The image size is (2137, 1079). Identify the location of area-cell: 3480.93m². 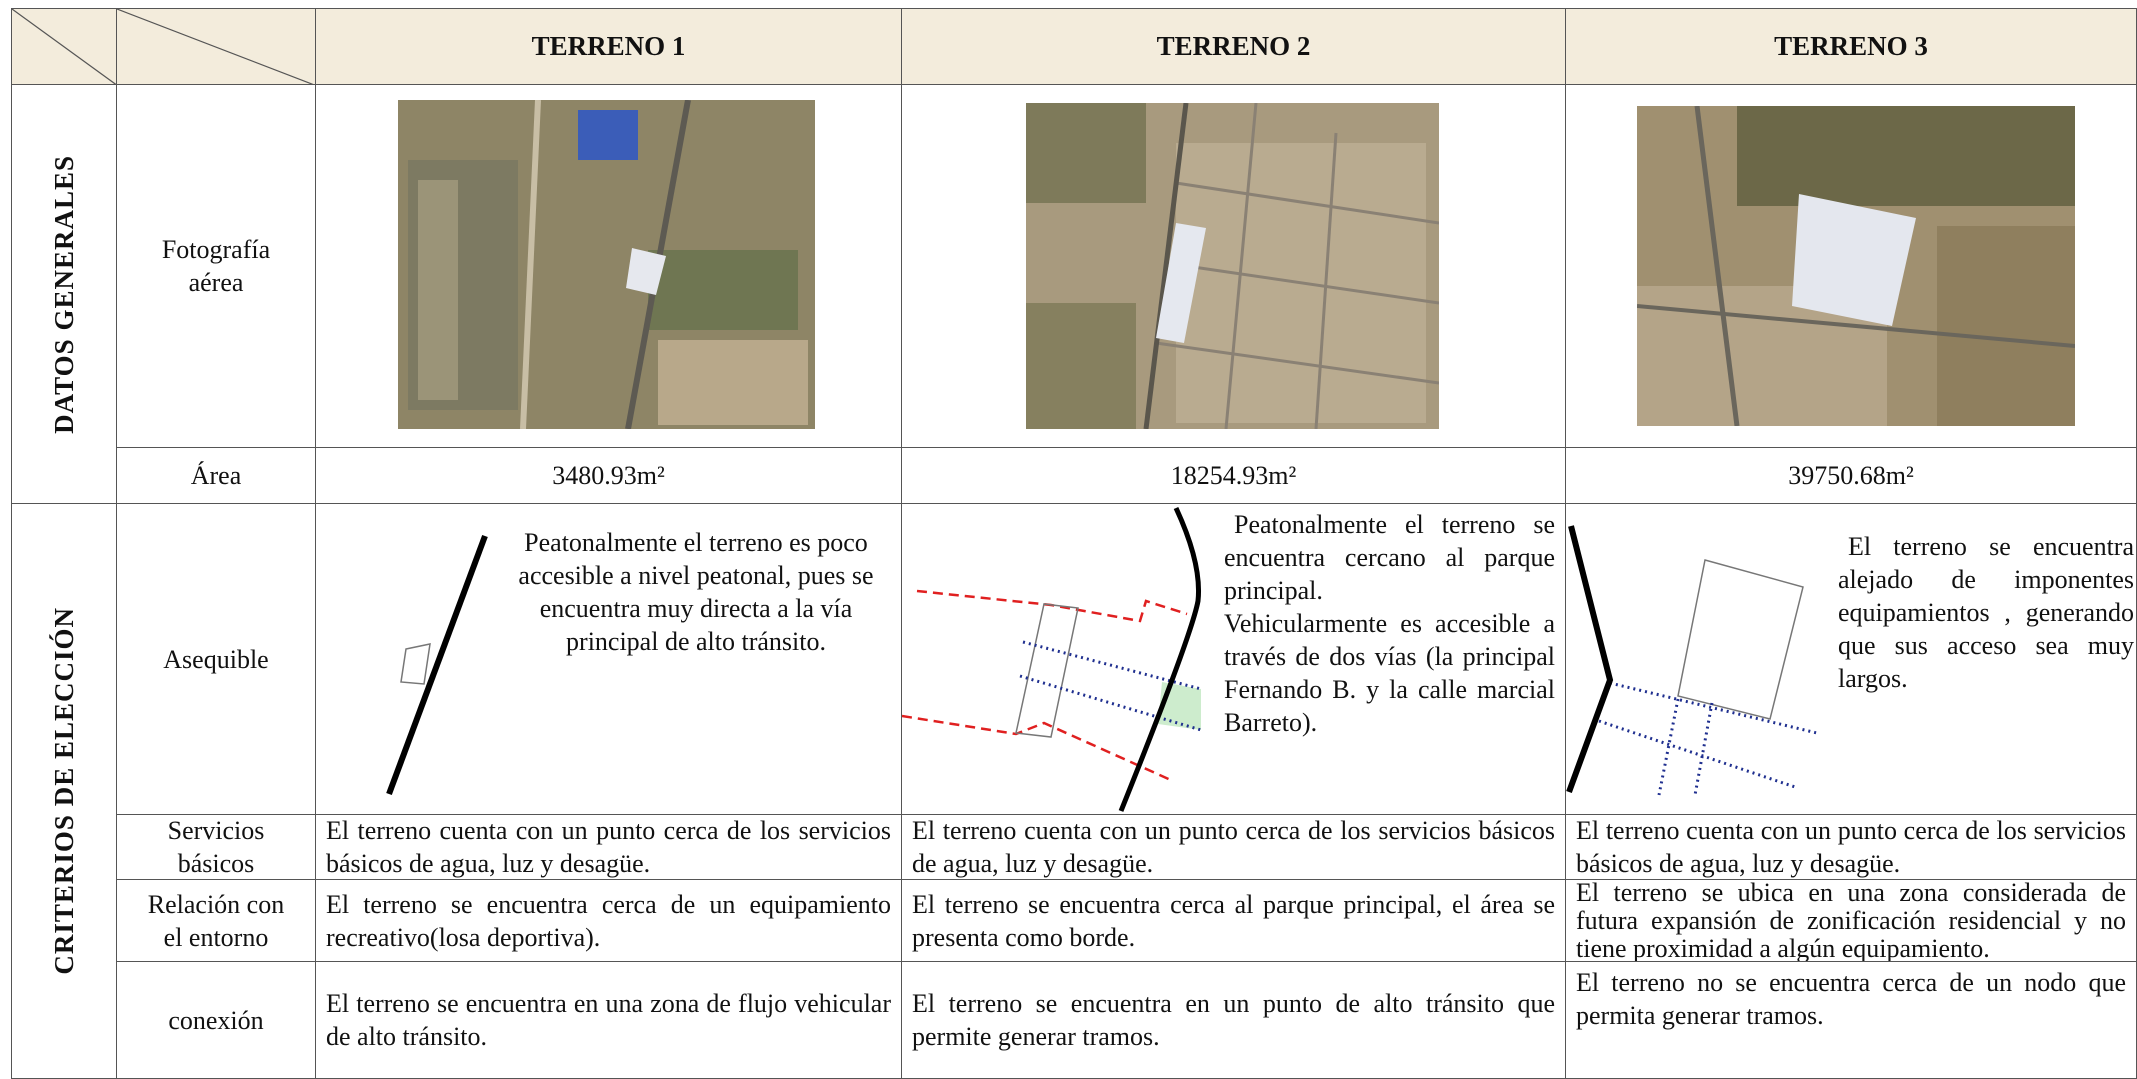
(608, 475).